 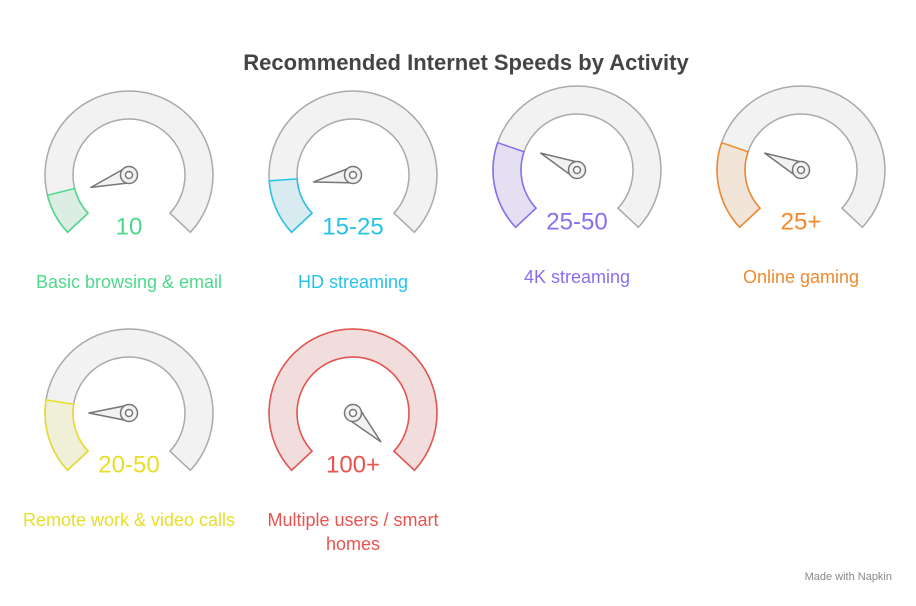 What do you see at coordinates (848, 577) in the screenshot?
I see `footer: Made with Napkin` at bounding box center [848, 577].